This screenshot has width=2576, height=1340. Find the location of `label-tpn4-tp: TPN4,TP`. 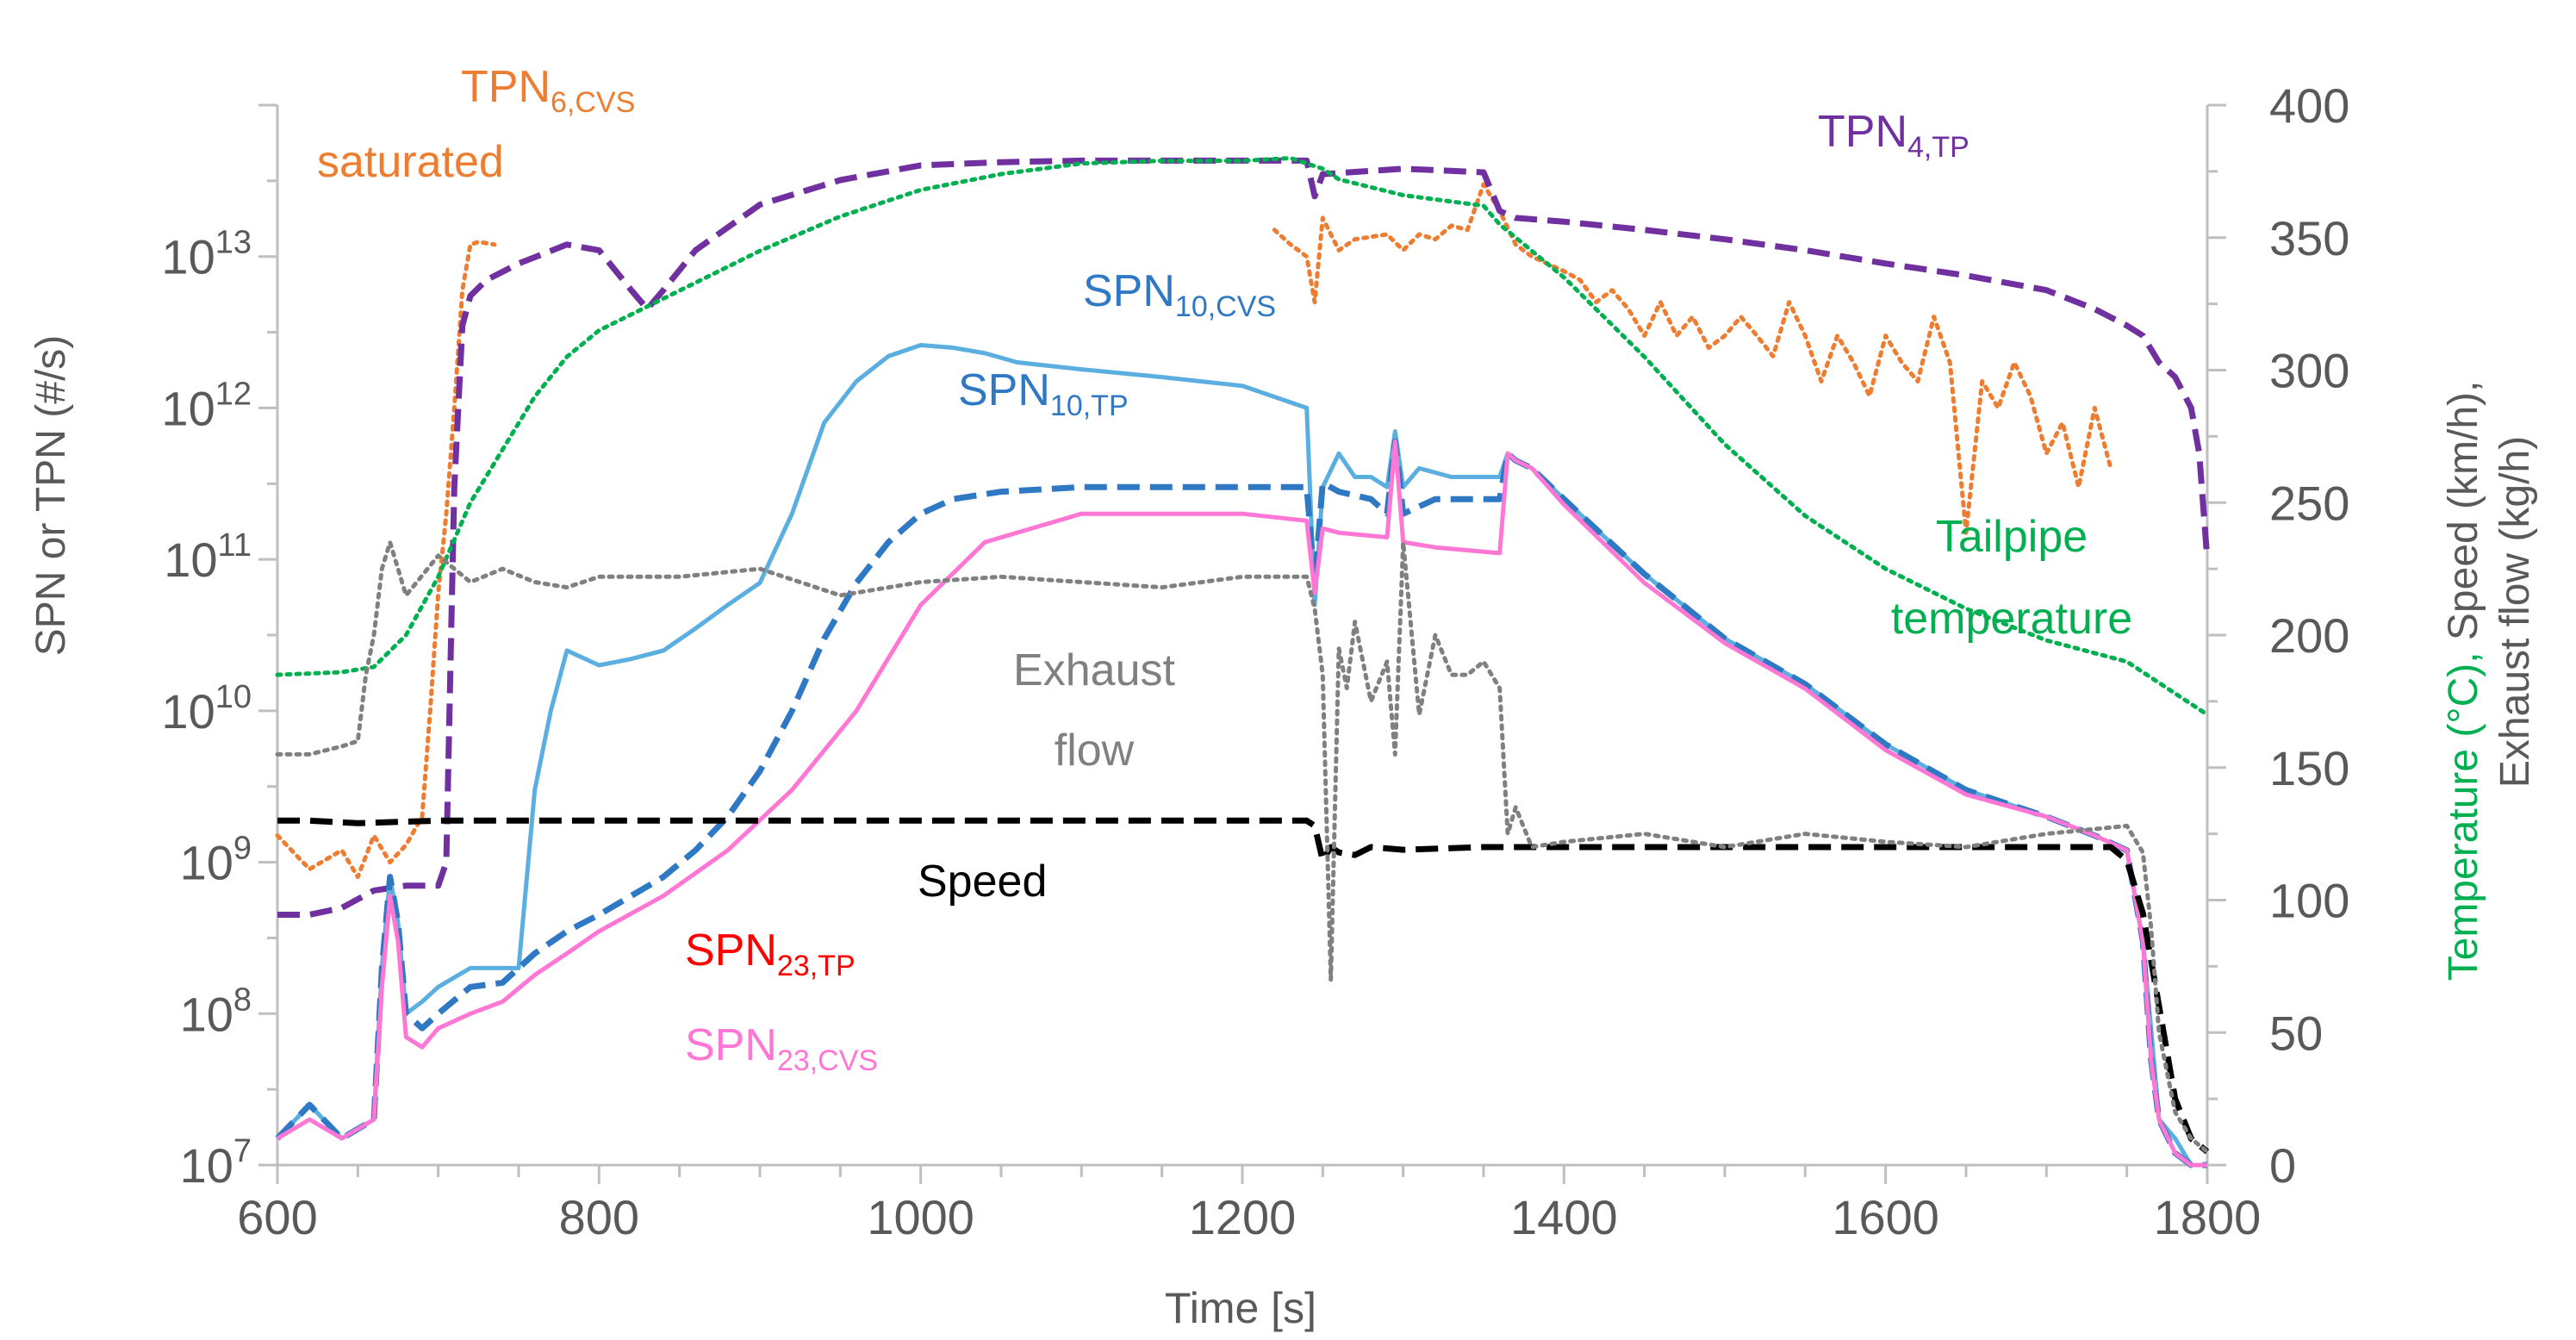

label-tpn4-tp: TPN4,TP is located at coordinates (1893, 135).